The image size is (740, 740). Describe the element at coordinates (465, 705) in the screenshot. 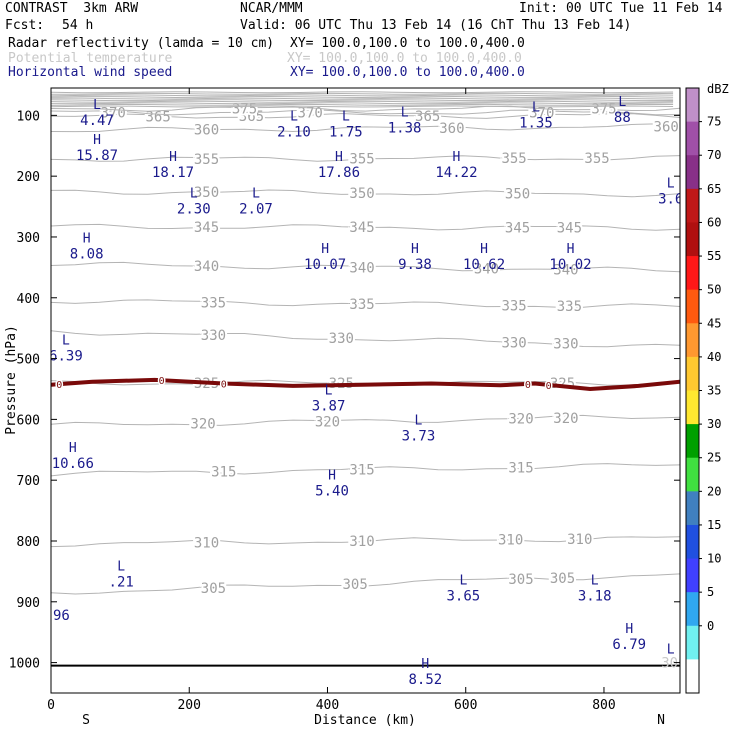

I see `x-tick-label: 600` at that location.